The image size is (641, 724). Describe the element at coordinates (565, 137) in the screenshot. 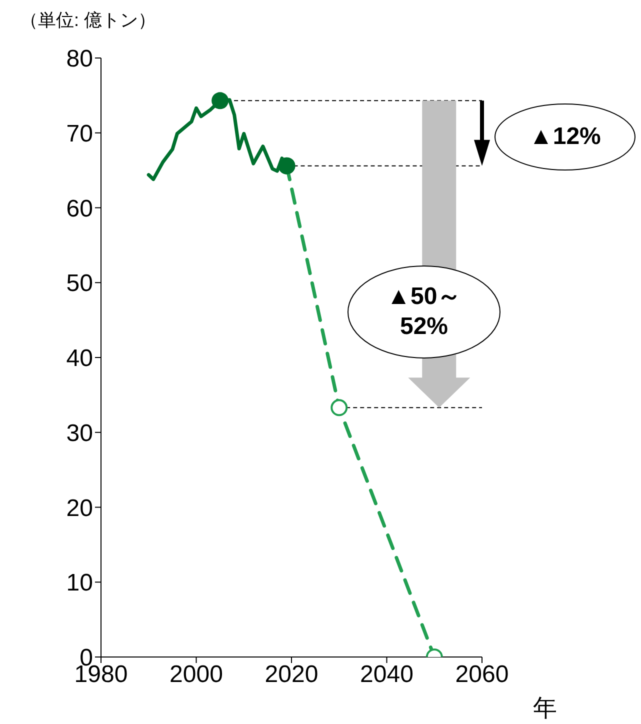

I see `text: ▲12%` at that location.